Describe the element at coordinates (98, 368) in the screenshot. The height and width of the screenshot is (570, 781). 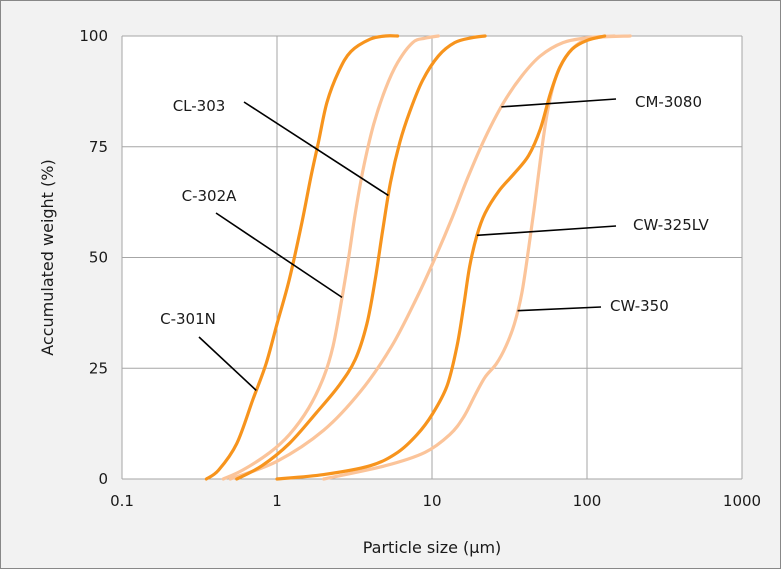
I see `y-tick-label: 25` at that location.